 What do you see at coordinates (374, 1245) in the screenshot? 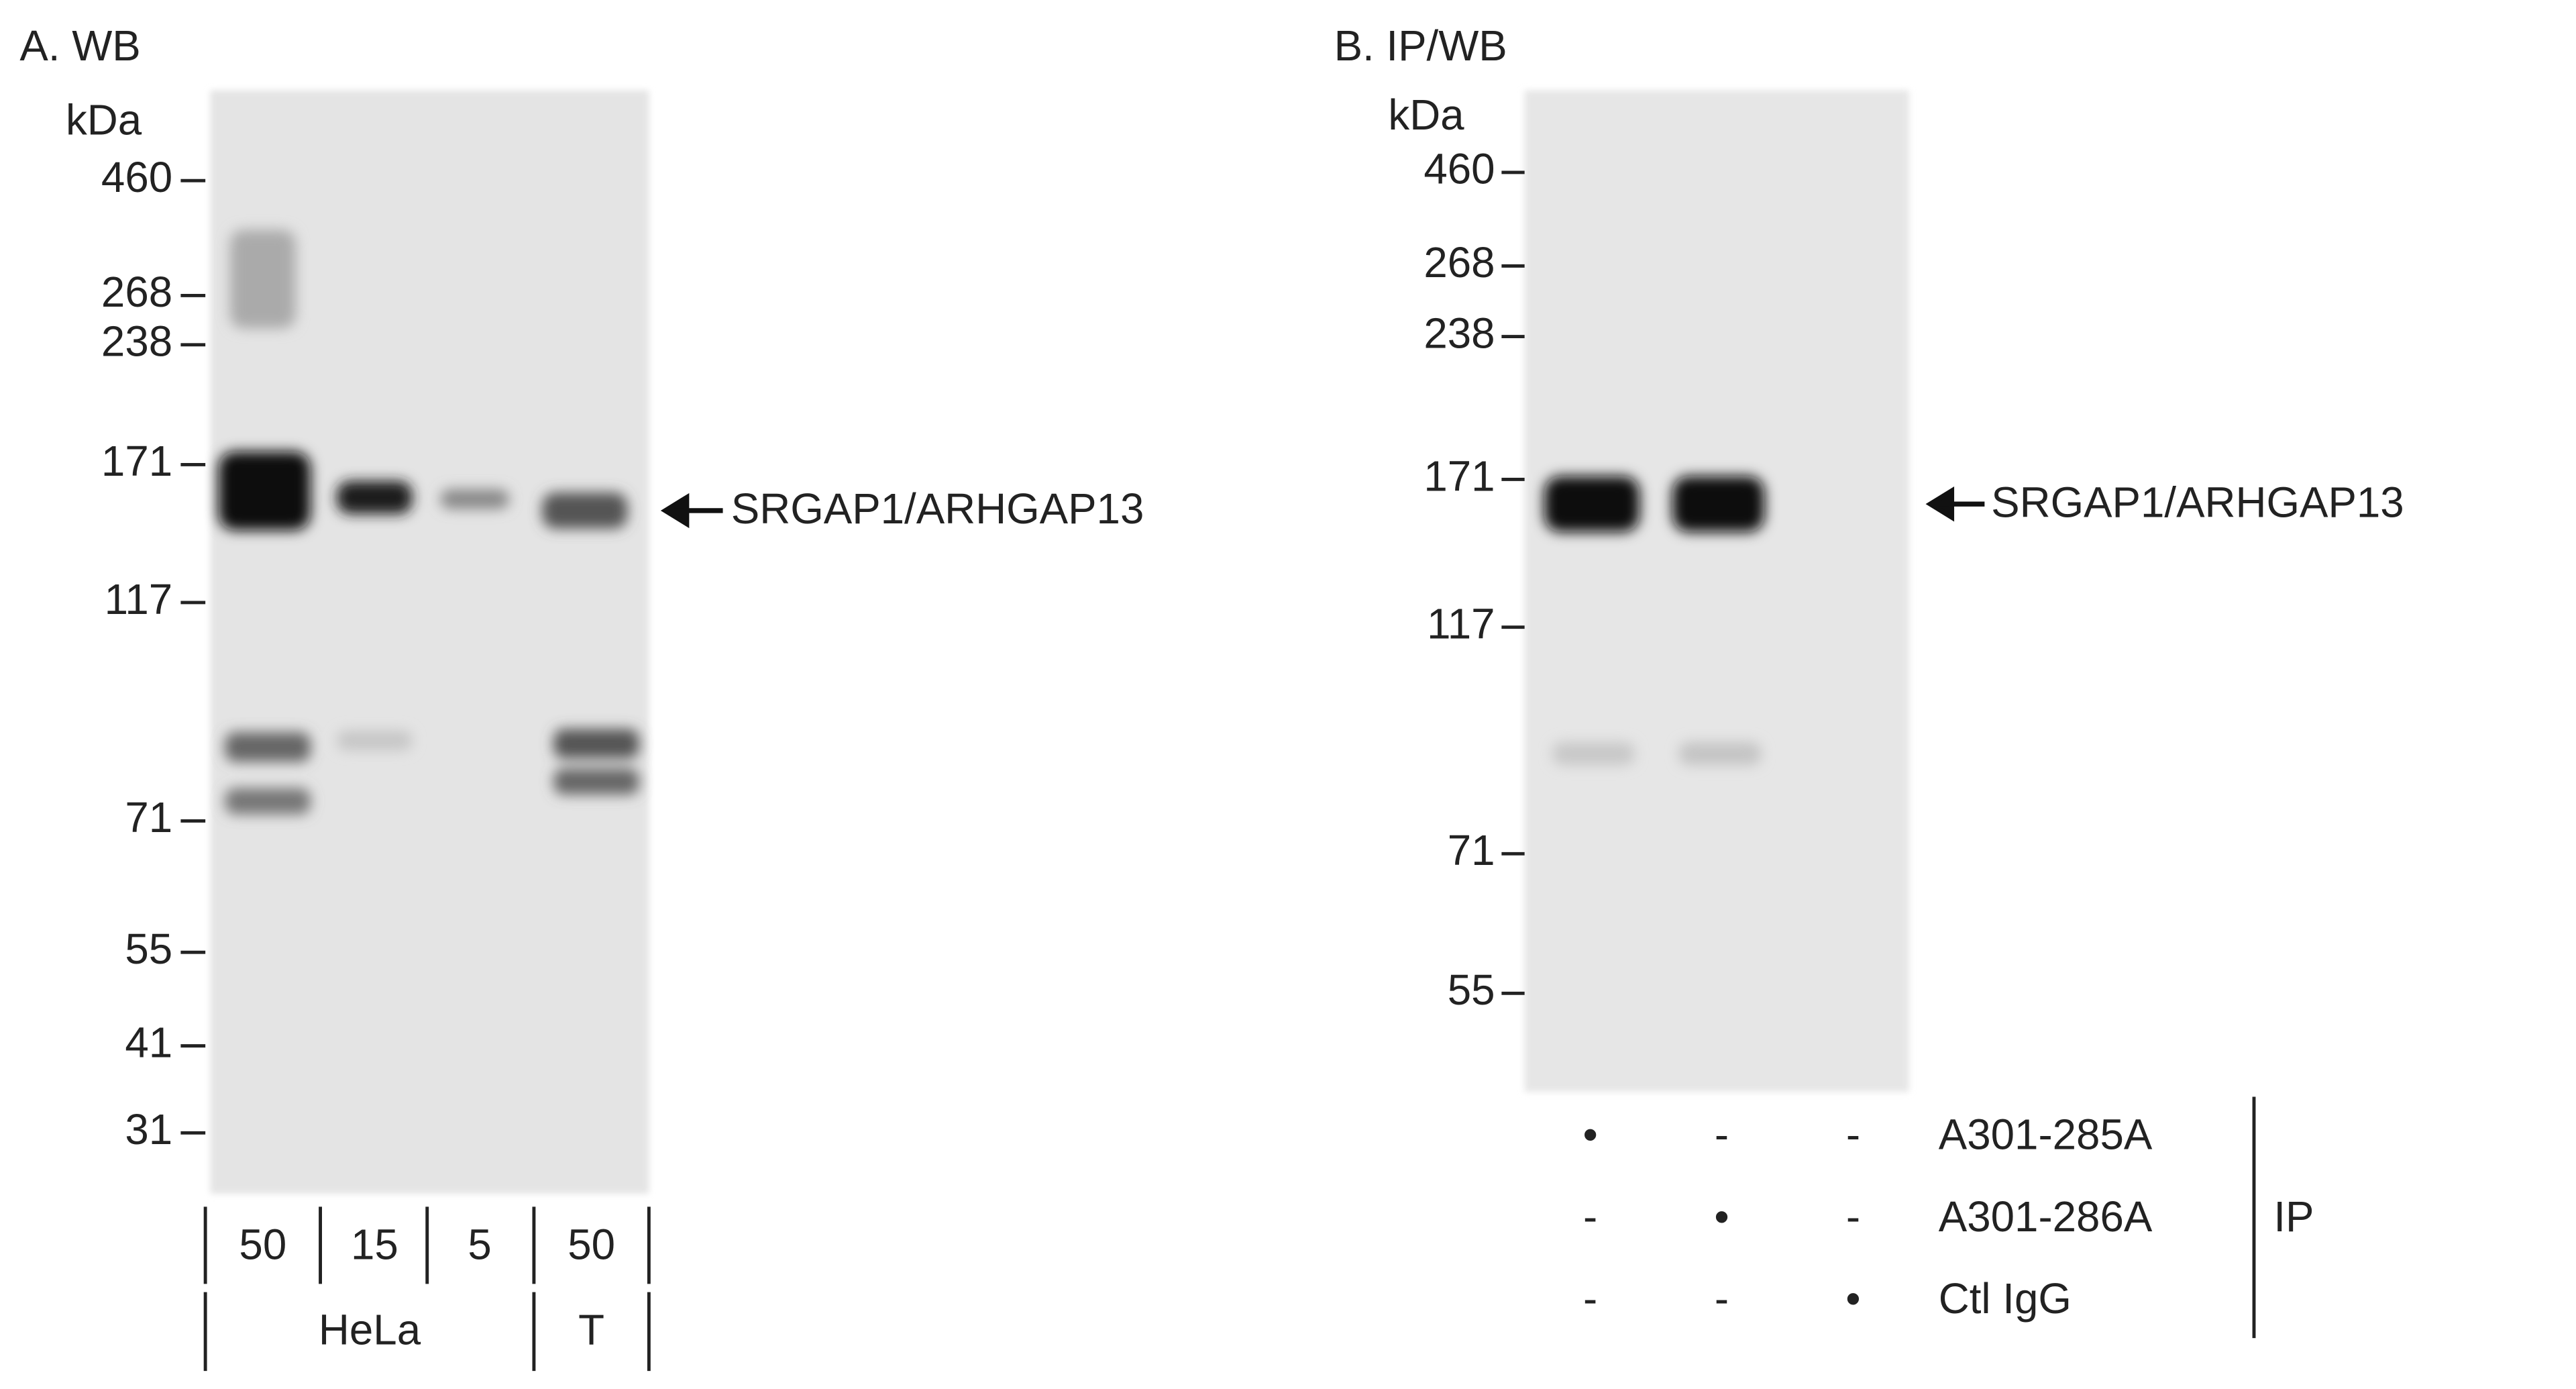
I see `lane-label: 15` at bounding box center [374, 1245].